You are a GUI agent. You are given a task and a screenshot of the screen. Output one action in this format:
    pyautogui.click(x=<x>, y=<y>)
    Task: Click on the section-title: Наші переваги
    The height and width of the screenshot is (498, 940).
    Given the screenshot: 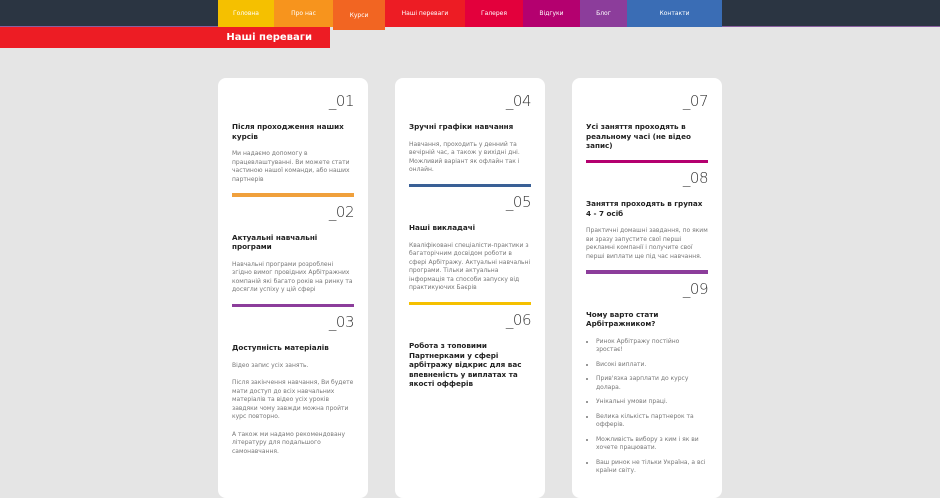 What is the action you would take?
    pyautogui.click(x=269, y=37)
    